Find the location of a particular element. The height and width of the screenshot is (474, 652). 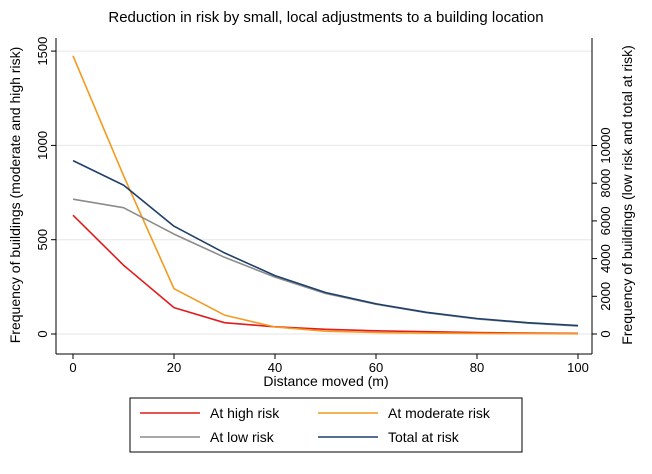

y-left-tick-label: 1000 is located at coordinates (42, 145).